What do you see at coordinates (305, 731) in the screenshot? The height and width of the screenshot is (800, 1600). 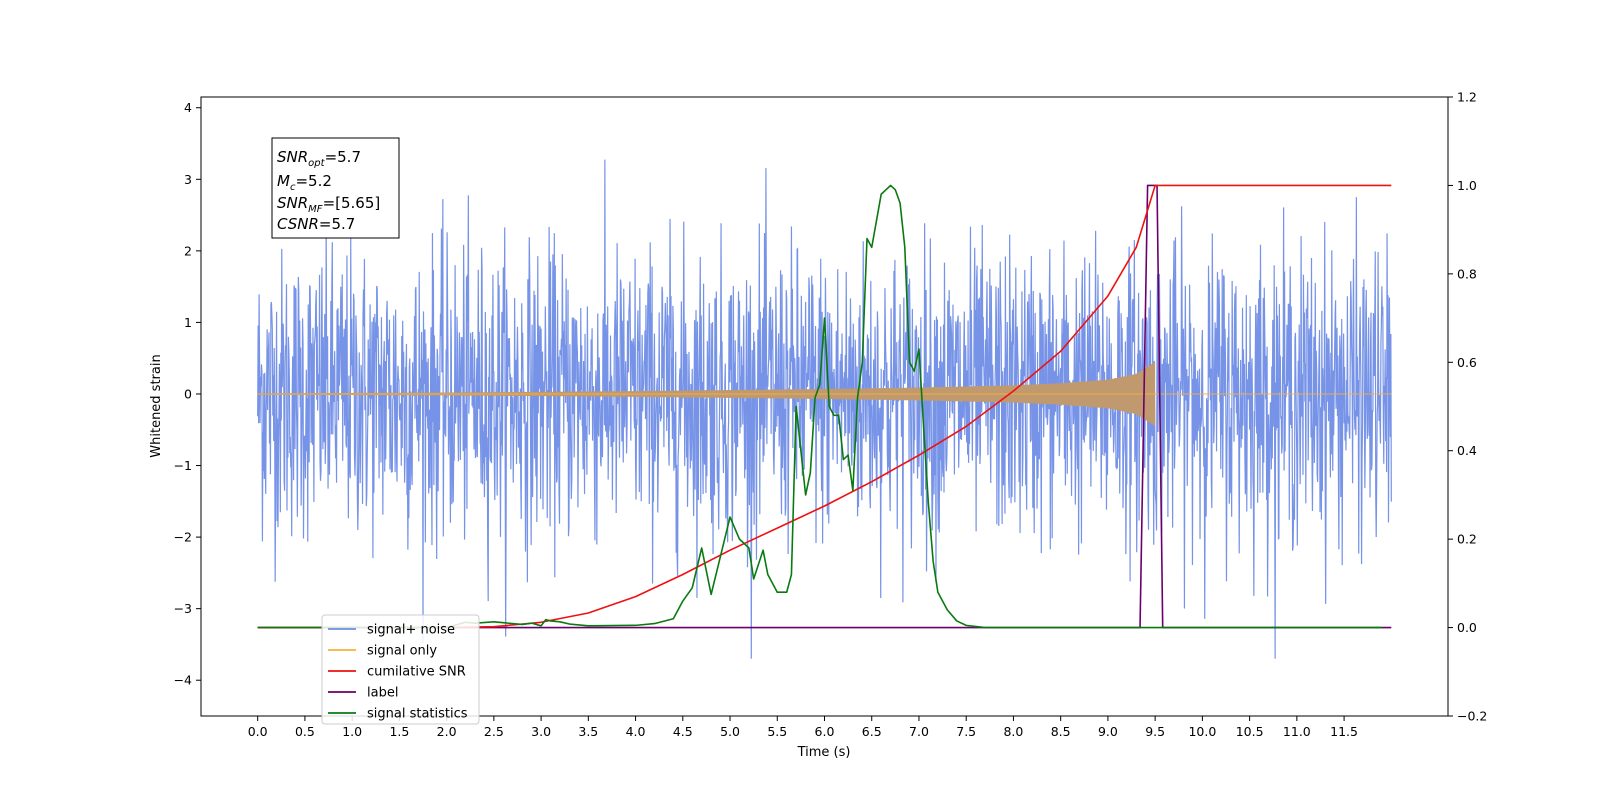 I see `x-tick-label-1: 0.5` at bounding box center [305, 731].